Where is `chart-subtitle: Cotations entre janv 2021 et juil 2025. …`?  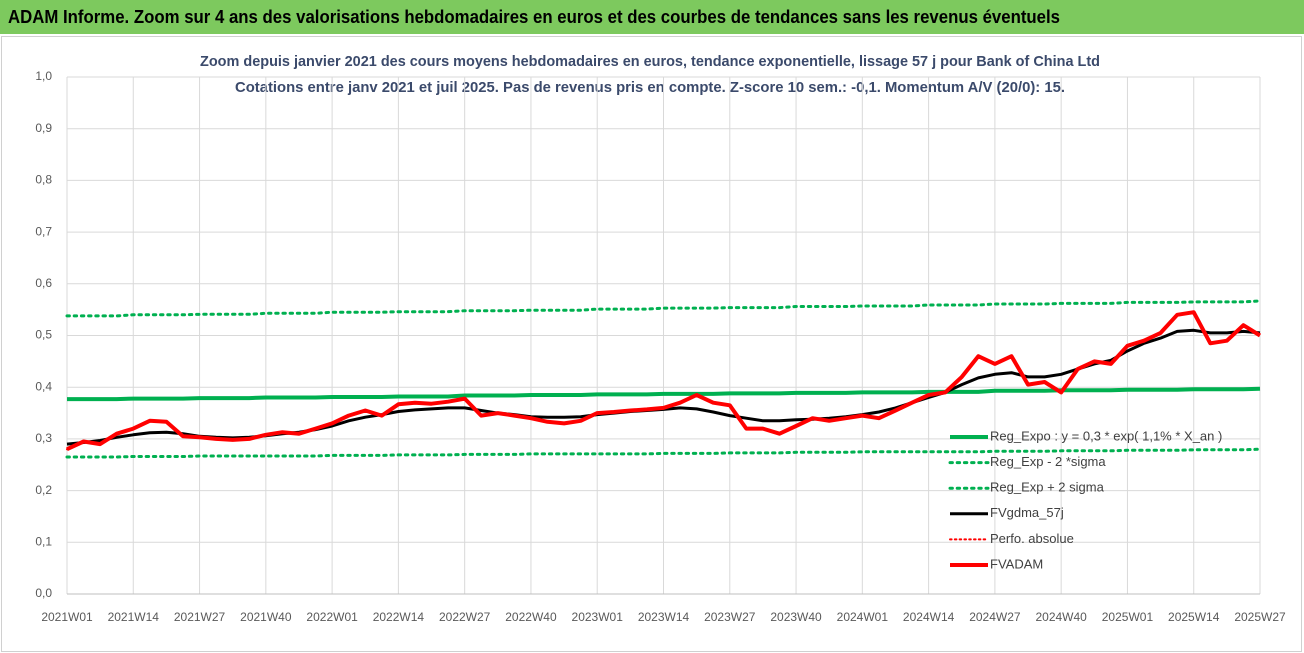
chart-subtitle: Cotations entre janv 2021 et juil 2025. … is located at coordinates (650, 87).